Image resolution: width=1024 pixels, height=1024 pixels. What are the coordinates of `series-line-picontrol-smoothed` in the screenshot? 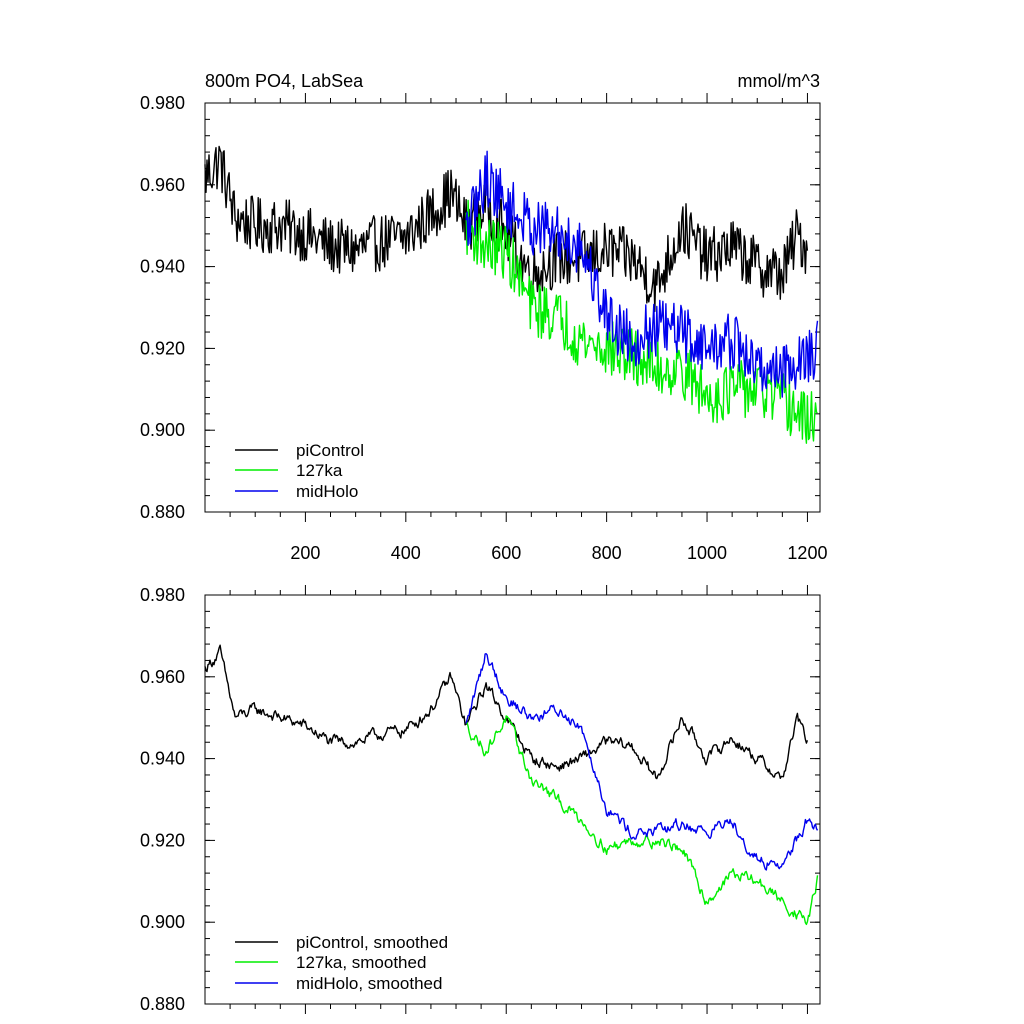 It's located at (506, 712).